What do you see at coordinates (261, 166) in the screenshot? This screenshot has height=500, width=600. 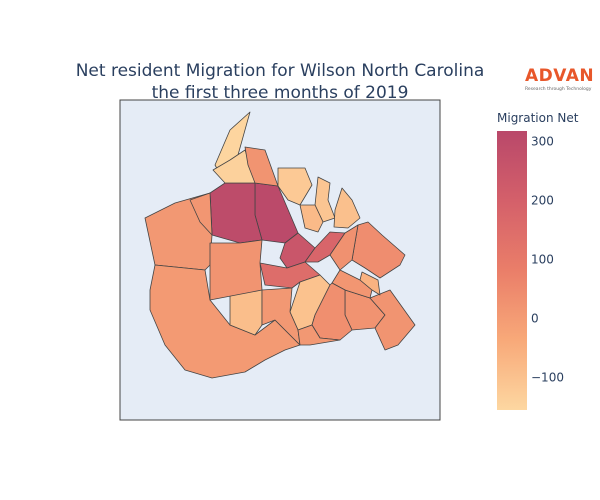 I see `region-north-strip` at bounding box center [261, 166].